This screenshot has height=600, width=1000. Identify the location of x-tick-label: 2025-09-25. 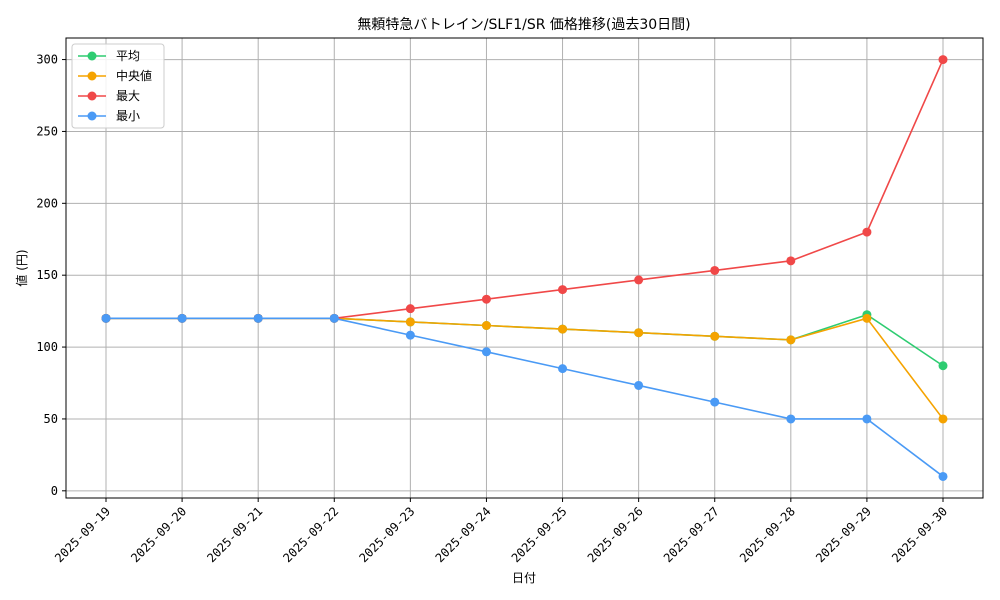
(539, 534).